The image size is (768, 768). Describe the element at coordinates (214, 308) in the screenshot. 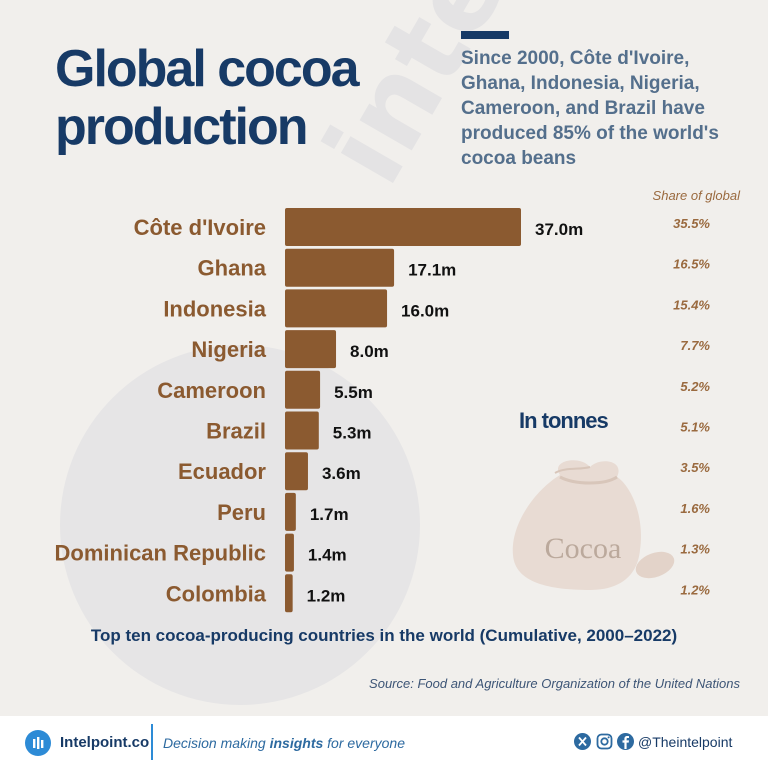

I see `category-label: Indonesia` at that location.